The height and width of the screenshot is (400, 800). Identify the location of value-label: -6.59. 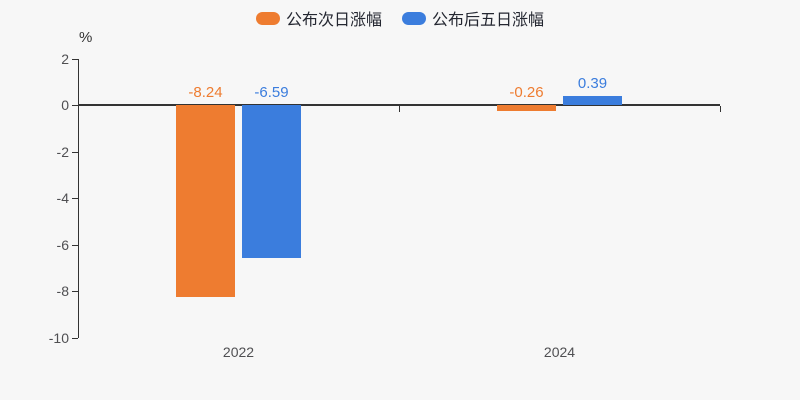
(271, 92).